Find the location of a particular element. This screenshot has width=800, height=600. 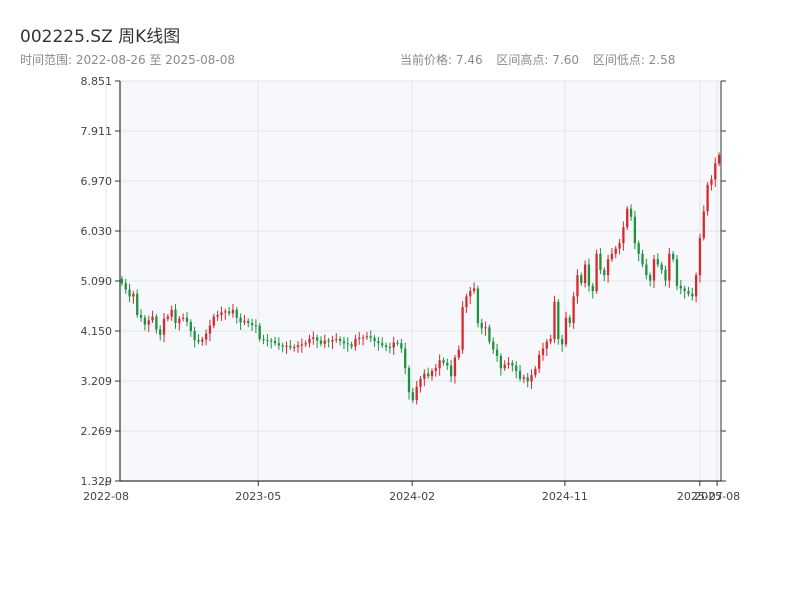

x-tick-label: 2024-02 is located at coordinates (412, 496).